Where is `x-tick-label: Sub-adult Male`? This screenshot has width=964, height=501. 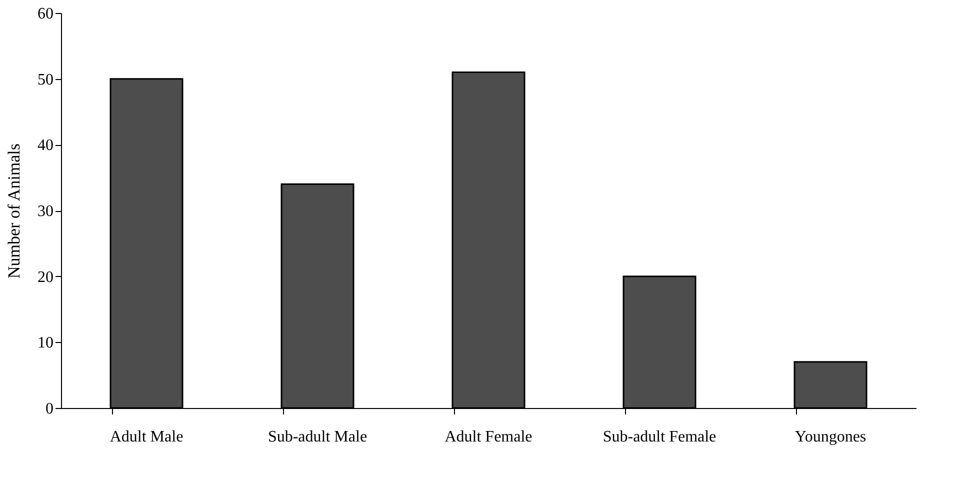 x-tick-label: Sub-adult Male is located at coordinates (318, 437).